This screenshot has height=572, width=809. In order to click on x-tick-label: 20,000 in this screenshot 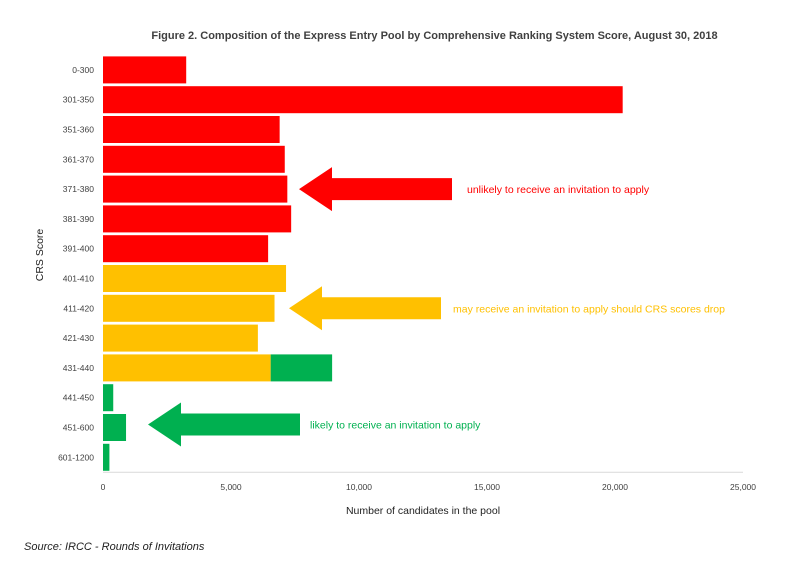, I will do `click(615, 487)`.